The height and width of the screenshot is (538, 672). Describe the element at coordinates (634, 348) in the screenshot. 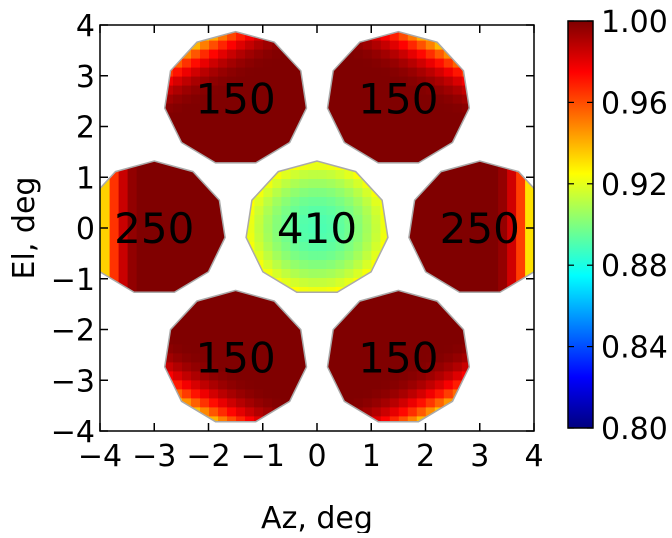

I see `colorbar-tick-label: 0.84` at that location.